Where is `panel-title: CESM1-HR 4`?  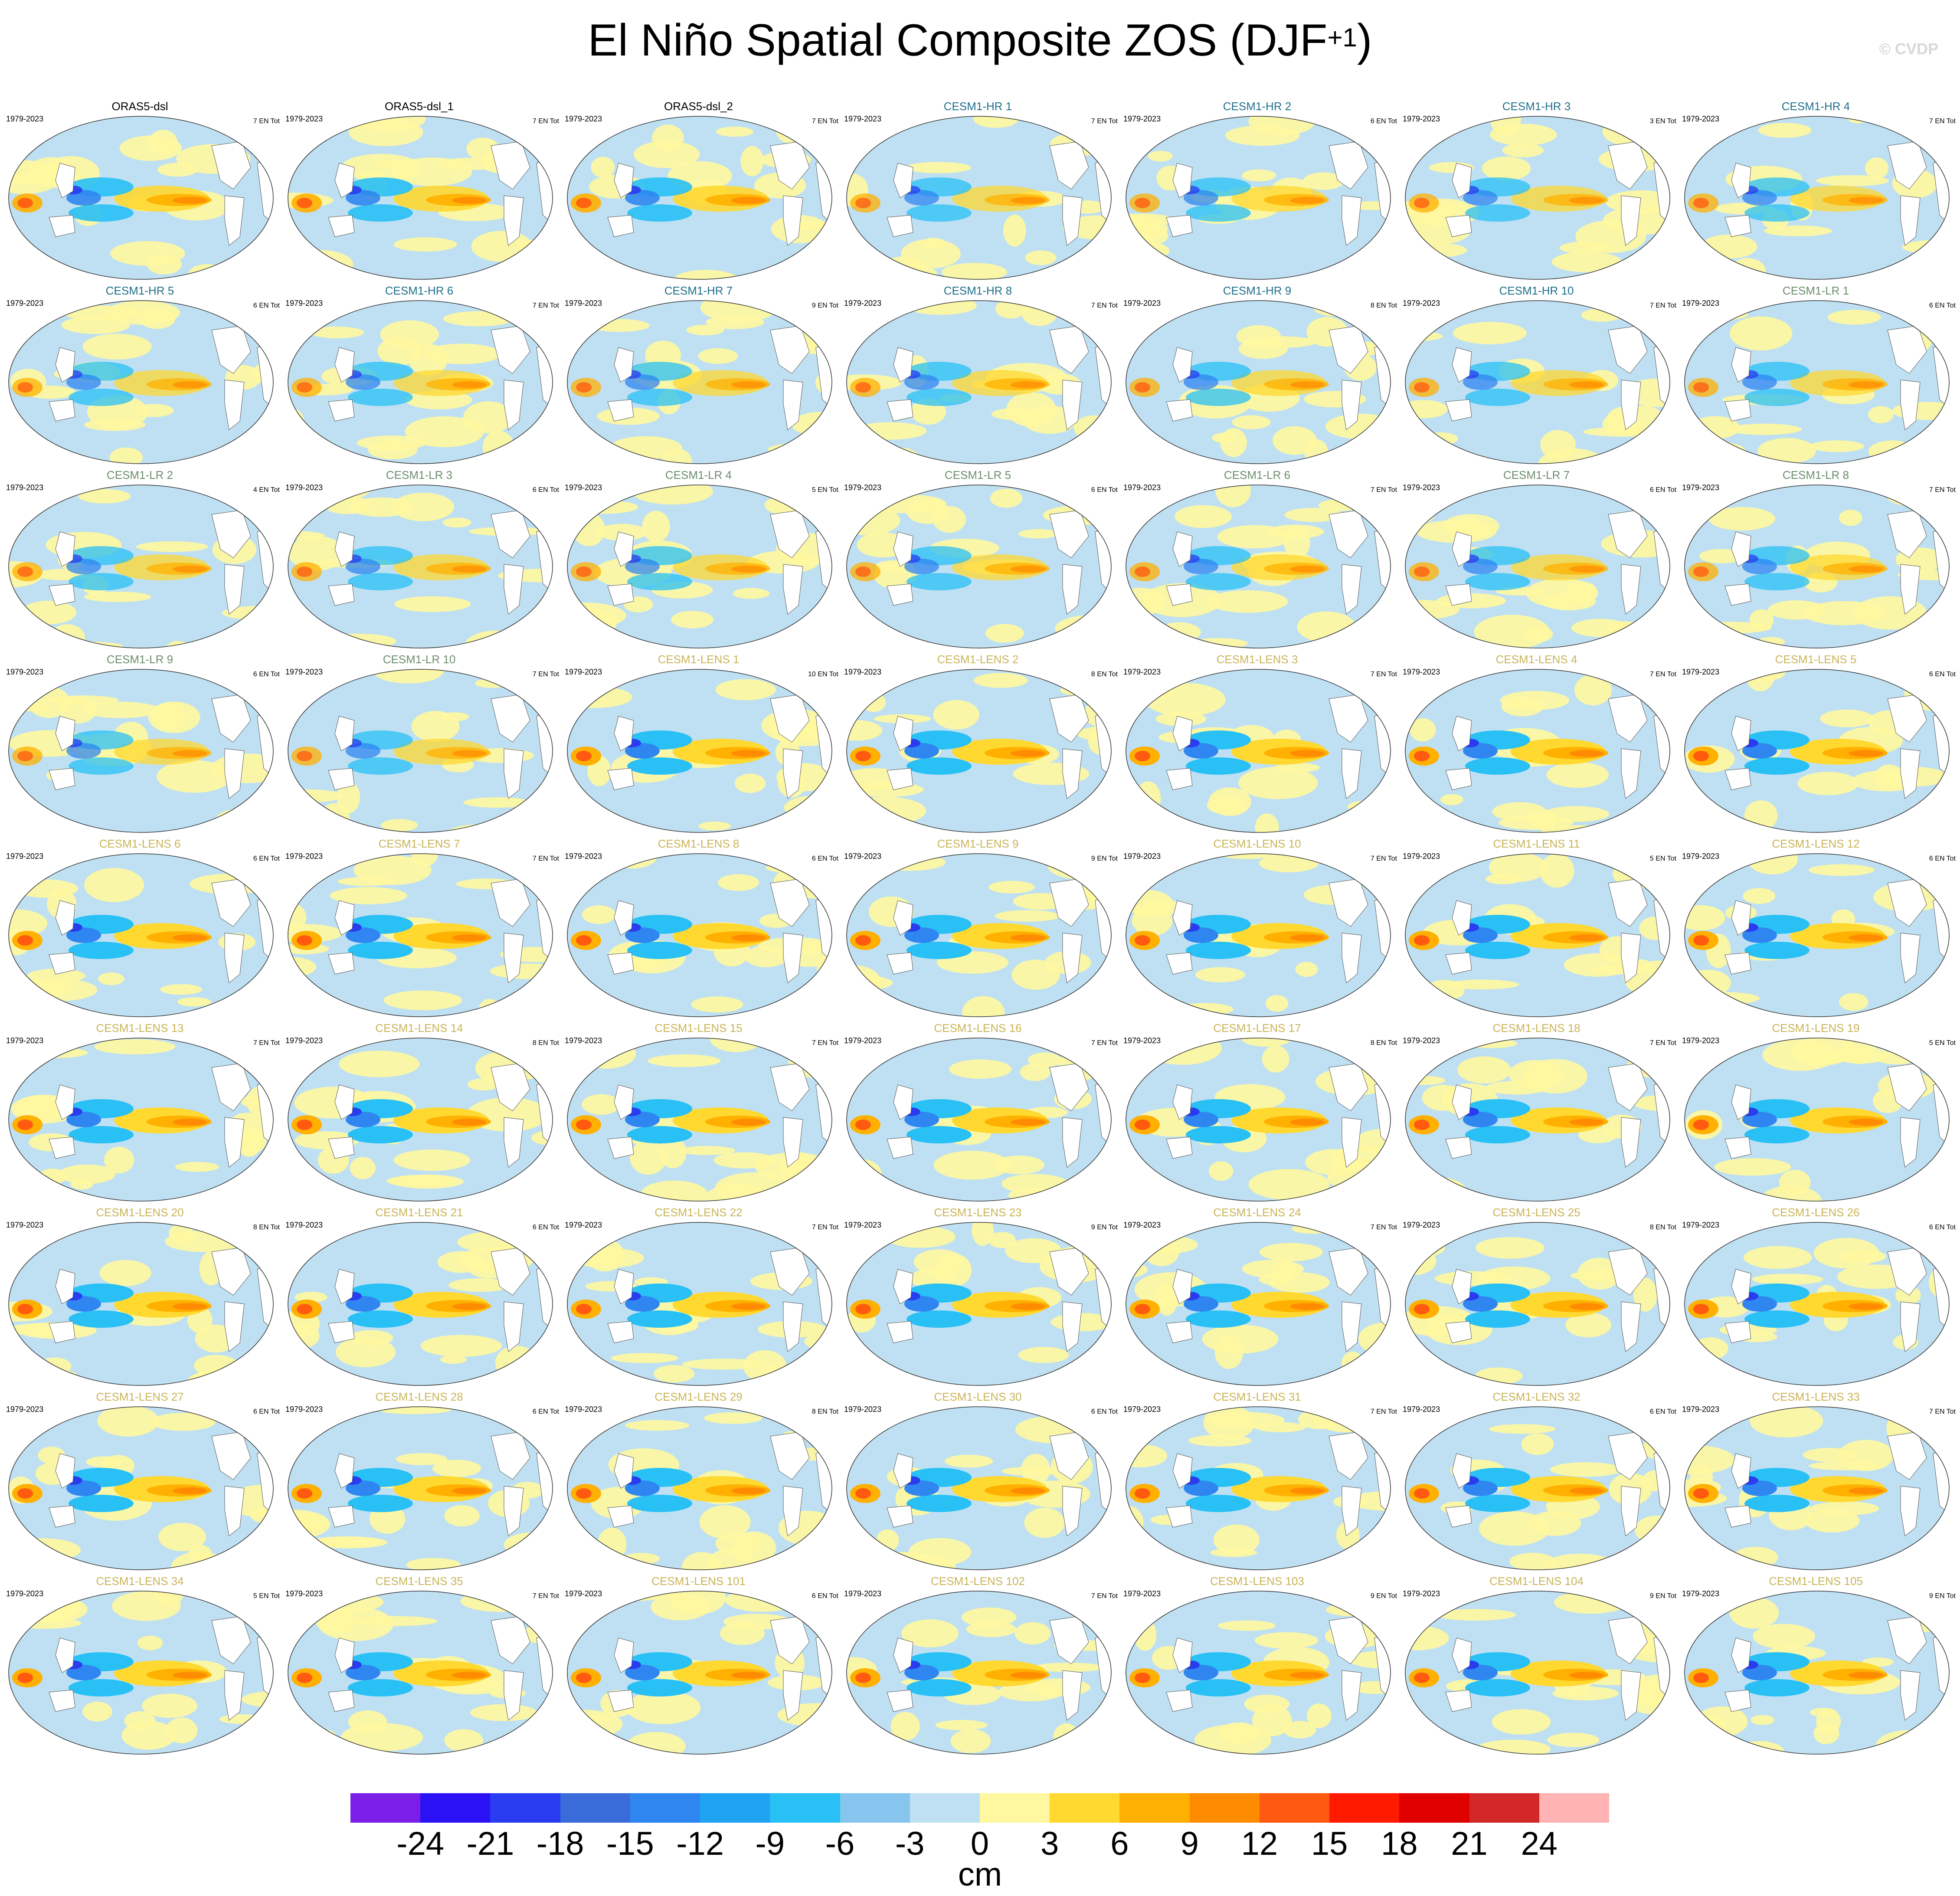 panel-title: CESM1-HR 4 is located at coordinates (1815, 106).